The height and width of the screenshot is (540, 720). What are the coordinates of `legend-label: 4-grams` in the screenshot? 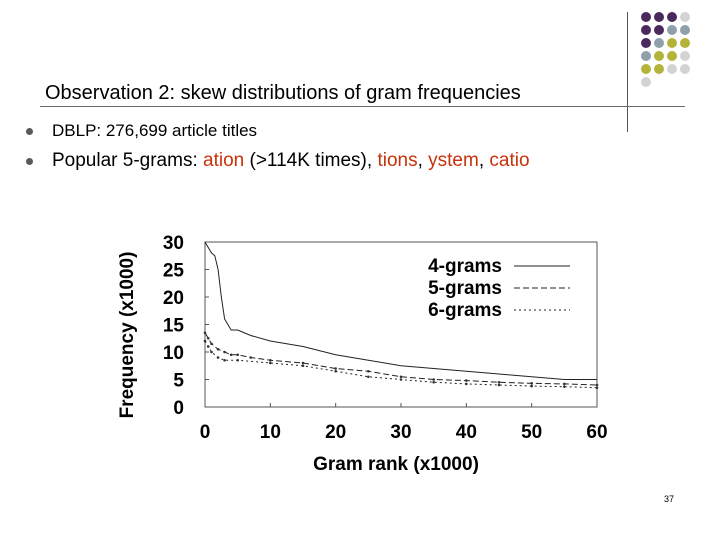 It's located at (465, 266).